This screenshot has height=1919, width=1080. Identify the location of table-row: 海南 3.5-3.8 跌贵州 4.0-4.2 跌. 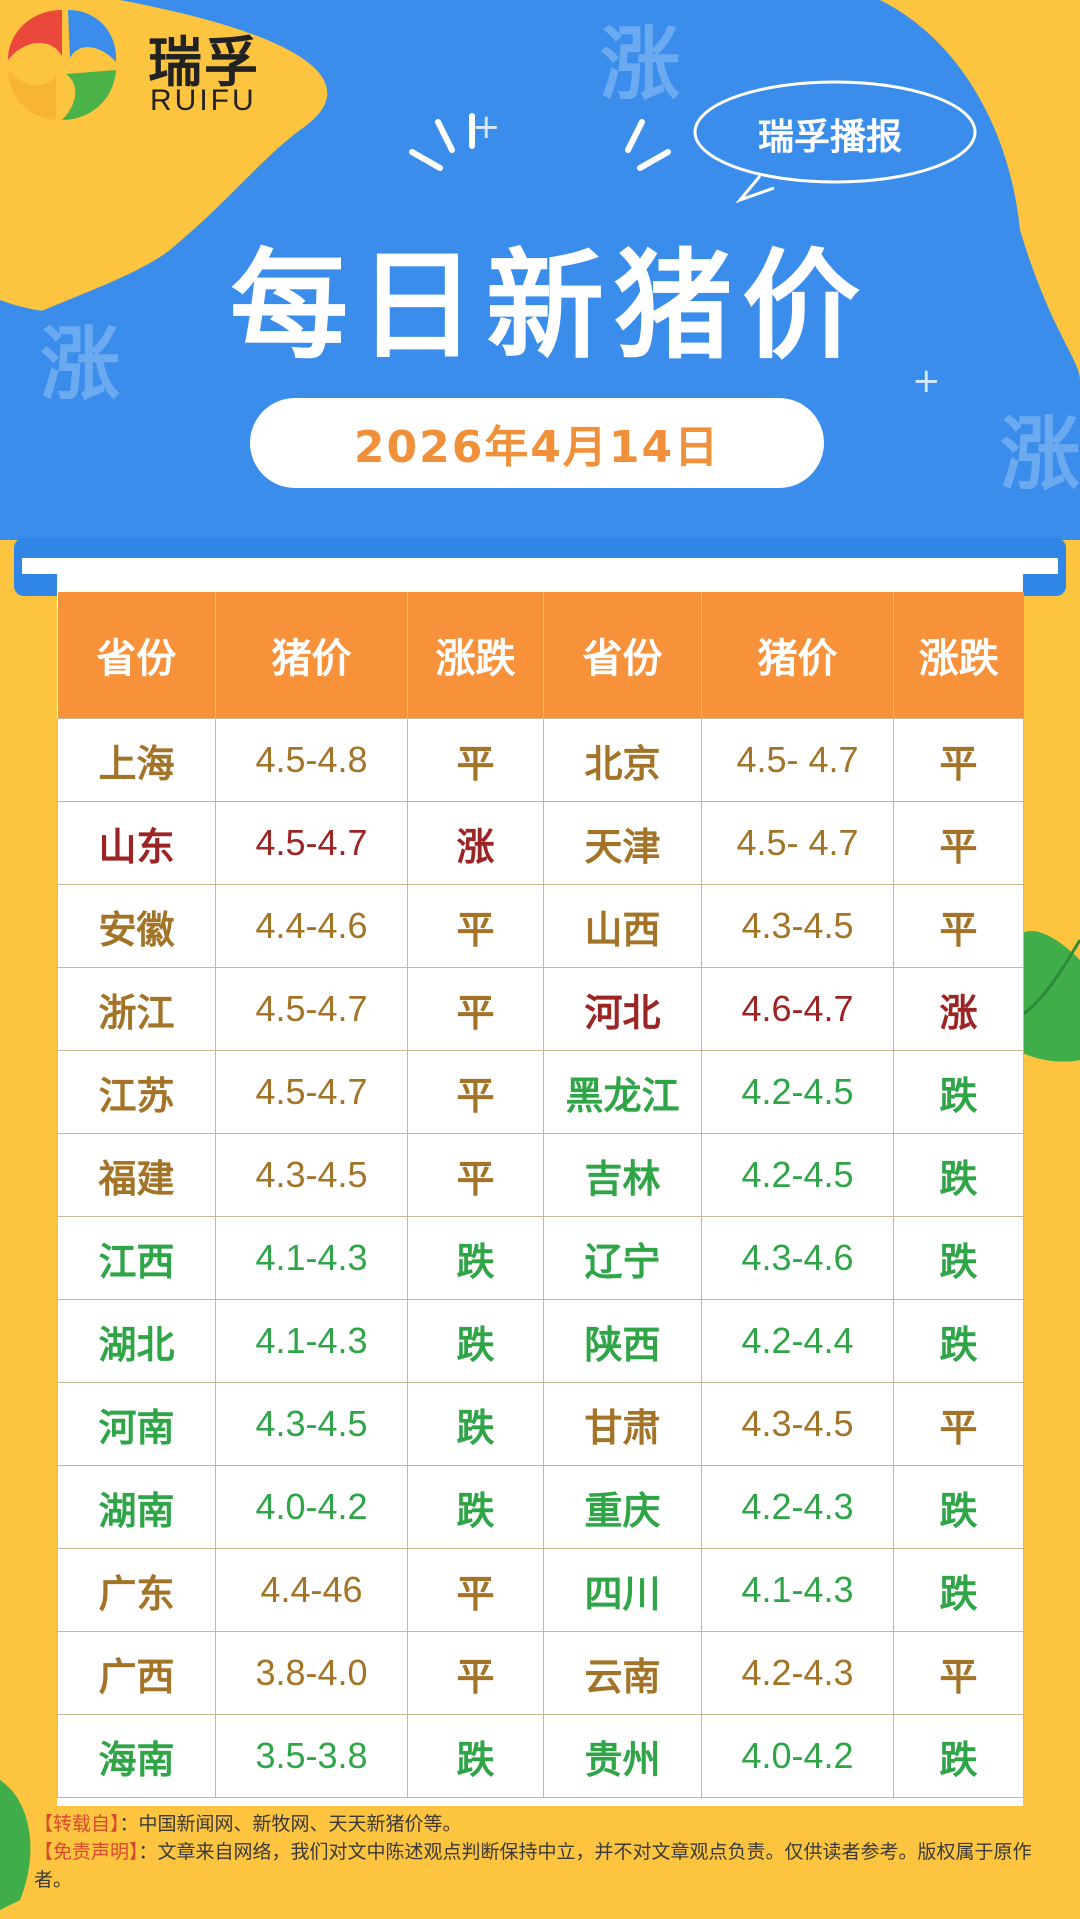
(540, 1756).